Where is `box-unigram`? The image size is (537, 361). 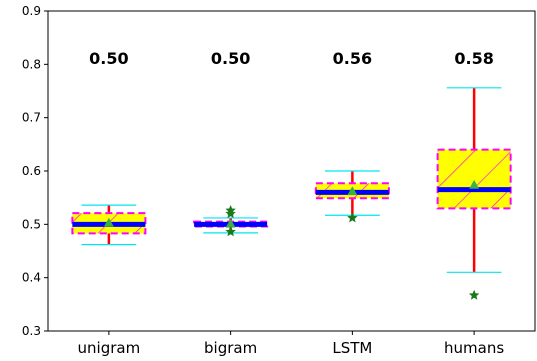
box-unigram is located at coordinates (109, 225).